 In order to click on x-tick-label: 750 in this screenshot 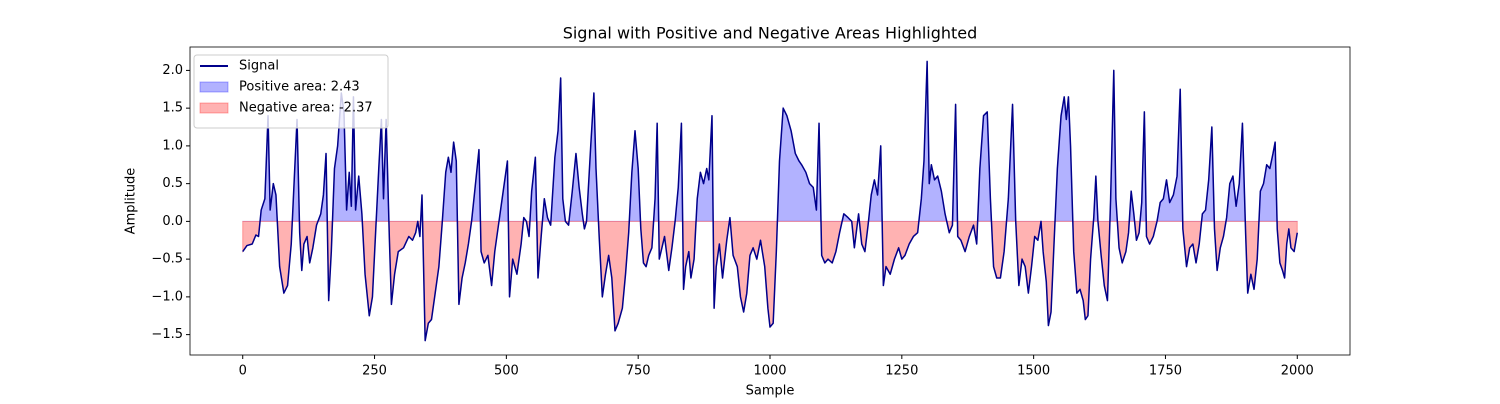, I will do `click(638, 371)`.